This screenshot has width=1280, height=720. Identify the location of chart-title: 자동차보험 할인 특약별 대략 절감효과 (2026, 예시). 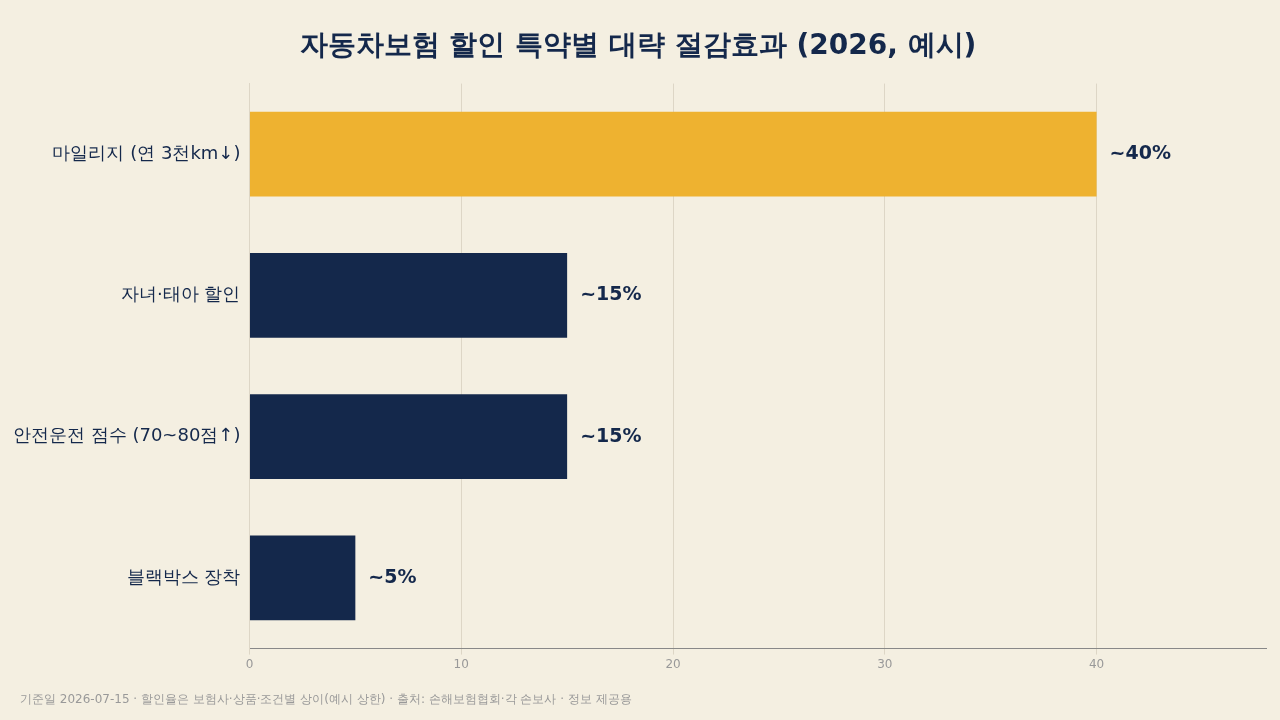
(638, 45).